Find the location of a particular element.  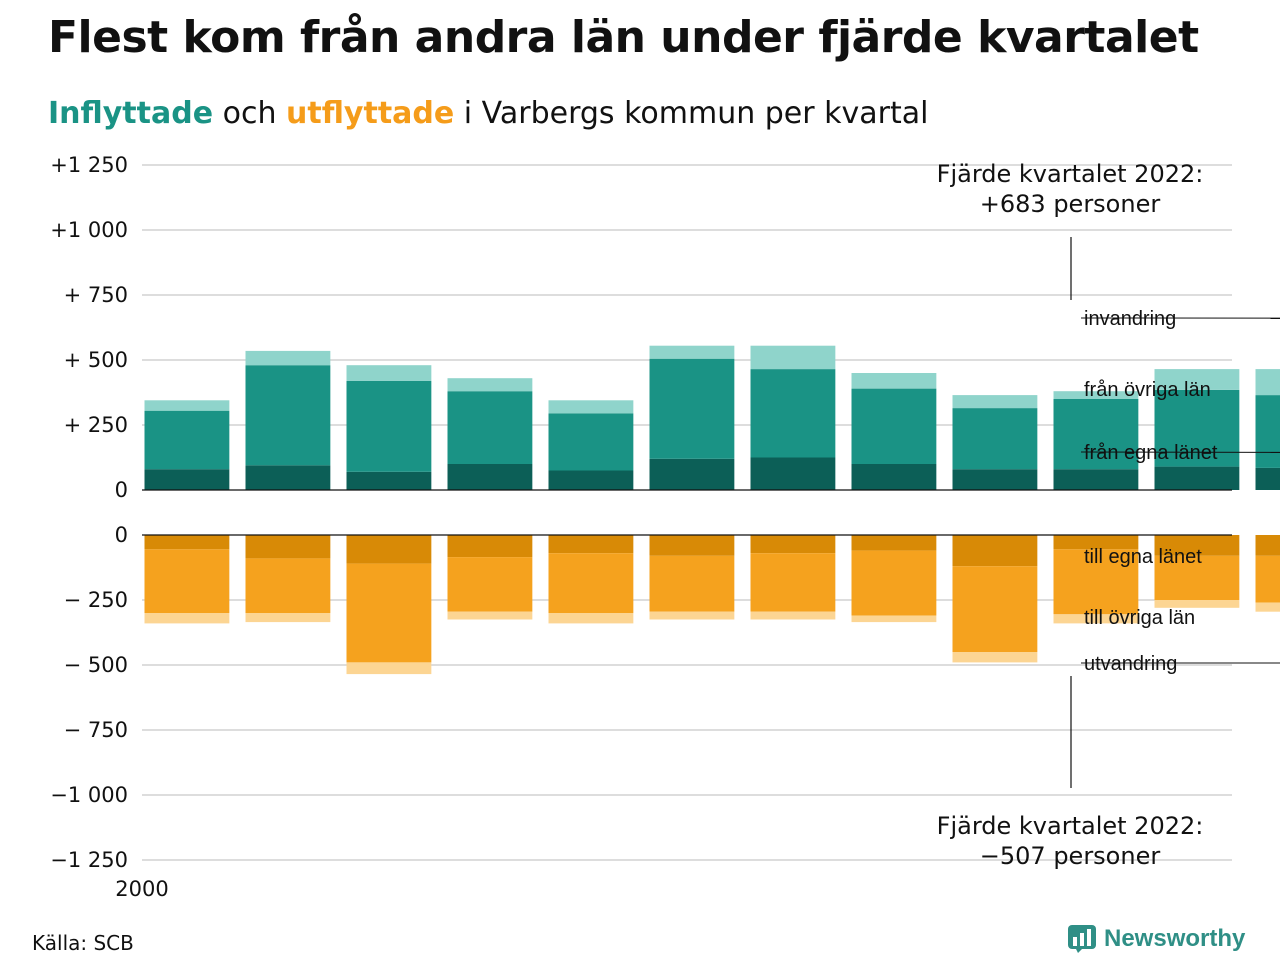

bar-chart-logo-icon is located at coordinates (1082, 939).